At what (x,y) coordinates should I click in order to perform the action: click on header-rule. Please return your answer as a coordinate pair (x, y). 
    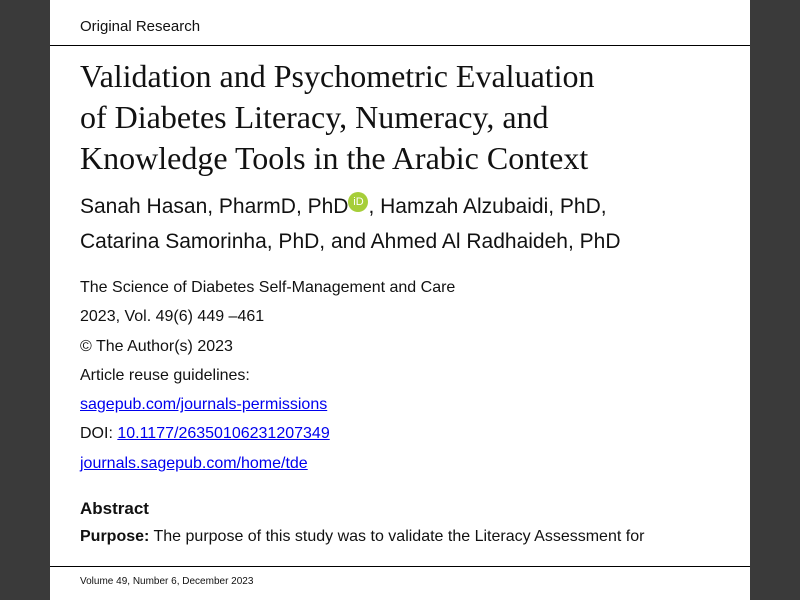
    Looking at the image, I should click on (400, 45).